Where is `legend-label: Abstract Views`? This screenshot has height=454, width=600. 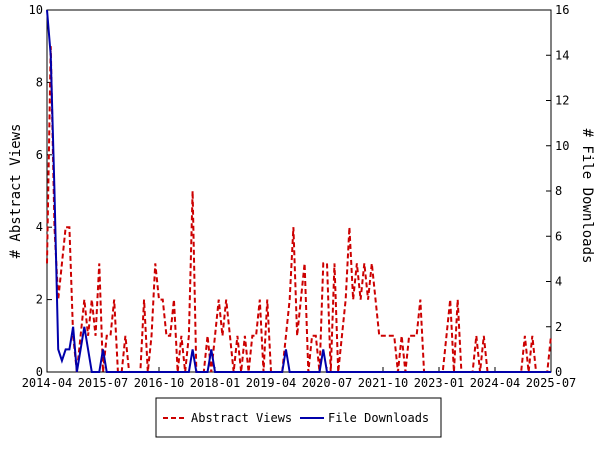 legend-label: Abstract Views is located at coordinates (241, 418).